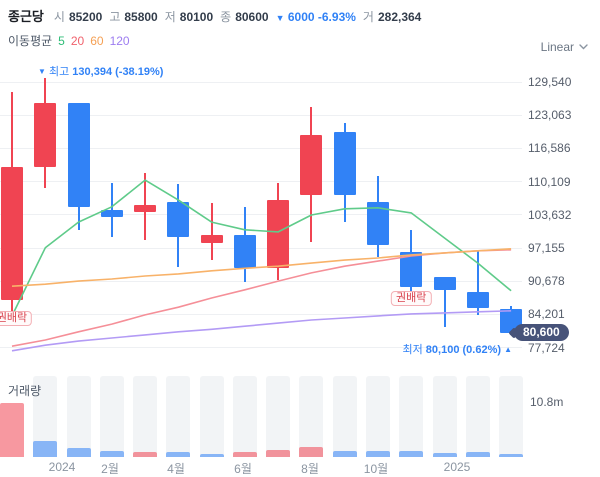 The height and width of the screenshot is (477, 600). What do you see at coordinates (77, 41) in the screenshot?
I see `ma-period-20: 20` at bounding box center [77, 41].